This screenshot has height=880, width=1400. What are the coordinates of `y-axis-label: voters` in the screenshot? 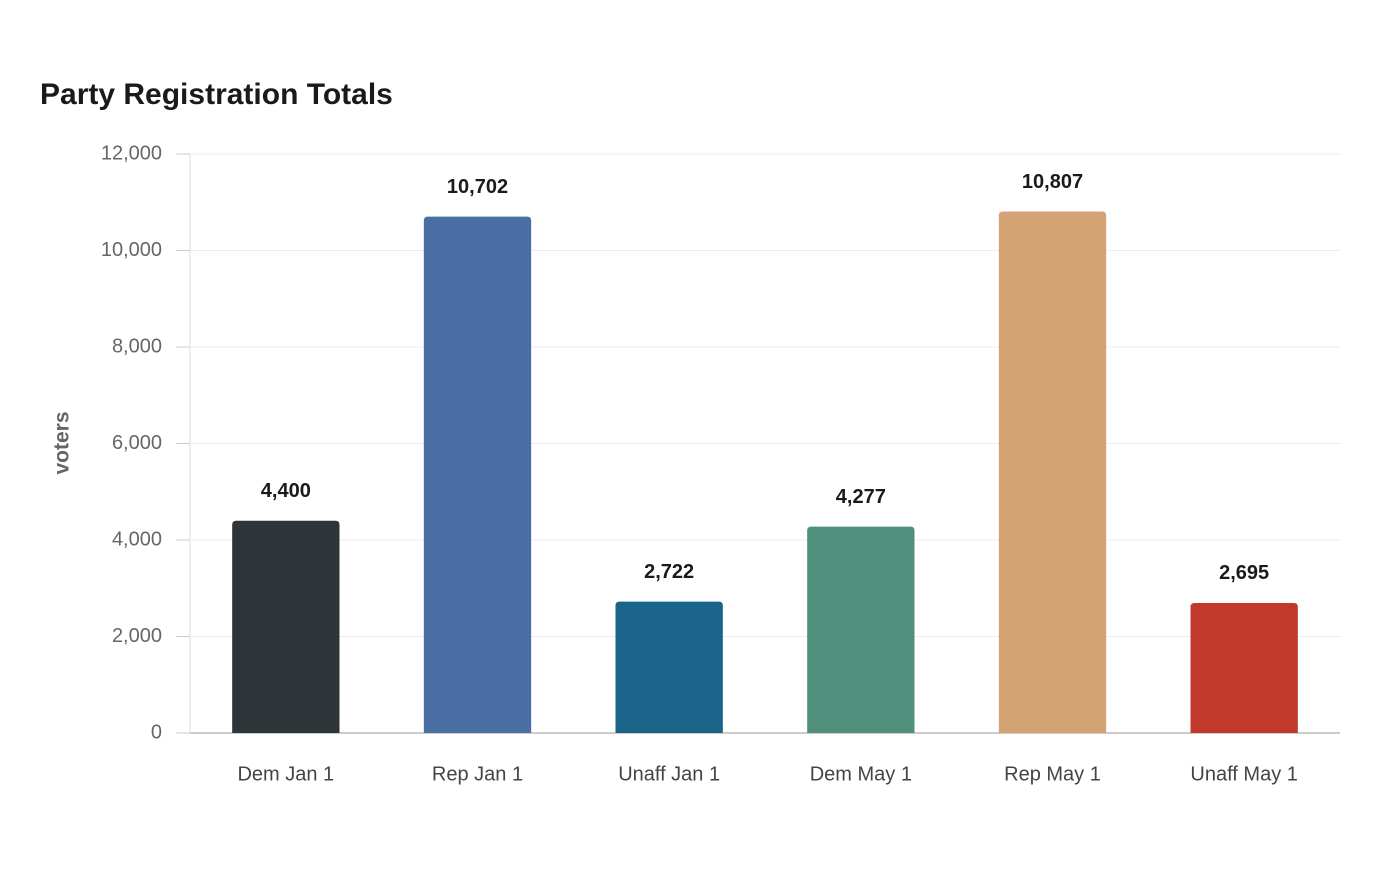 It's located at (62, 442).